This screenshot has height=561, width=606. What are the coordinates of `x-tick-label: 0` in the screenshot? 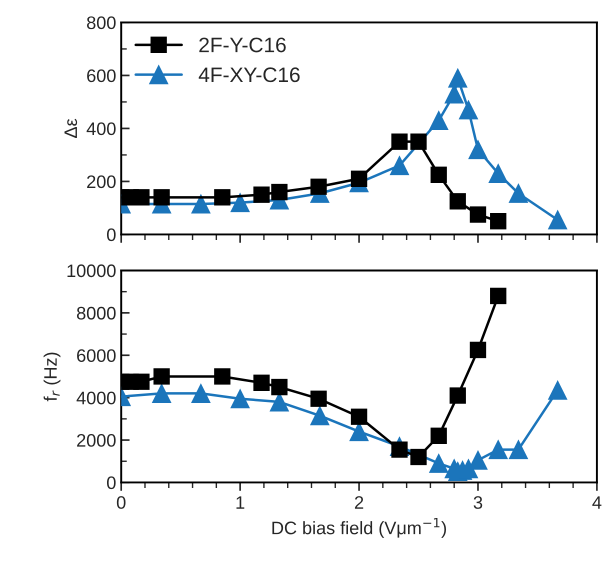 It's located at (121, 502).